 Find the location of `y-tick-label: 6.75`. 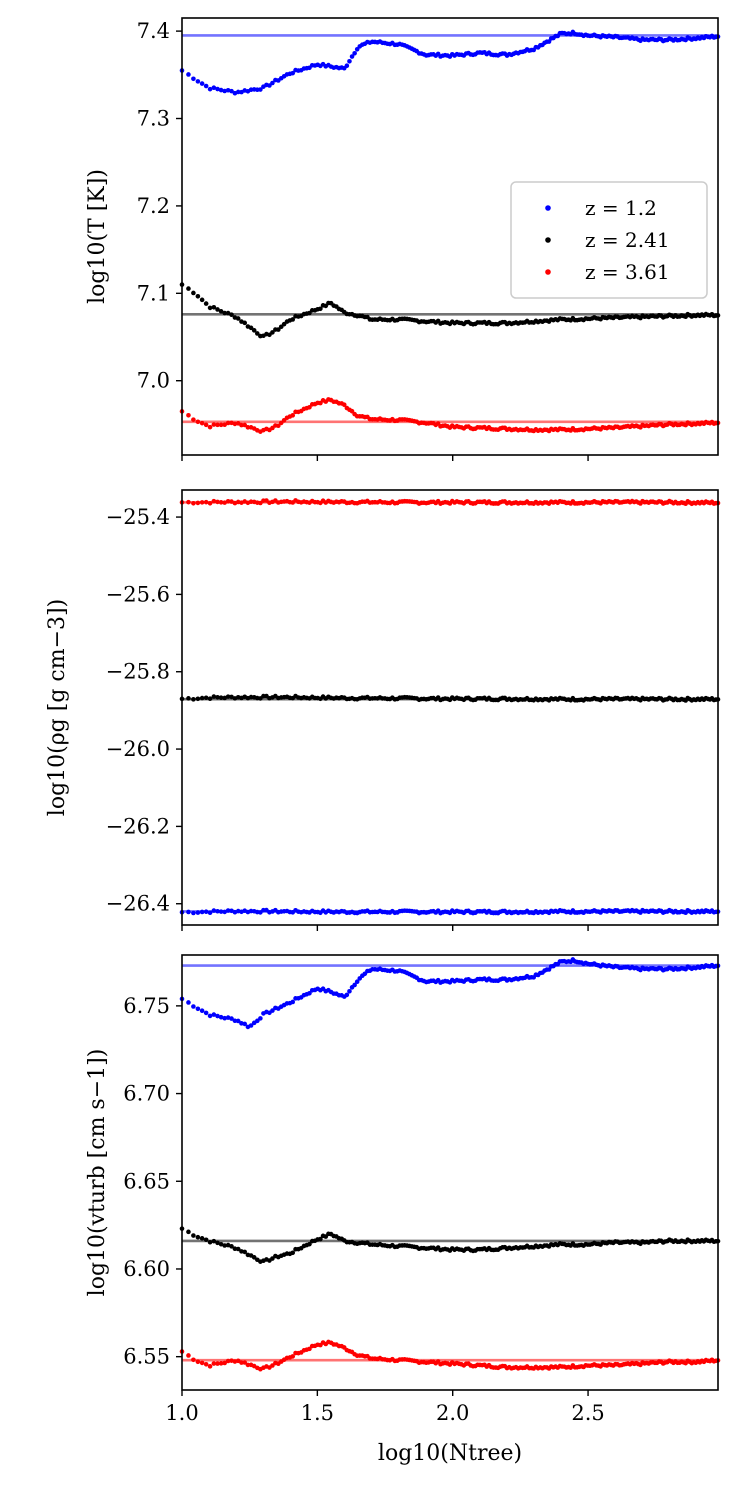

y-tick-label: 6.75 is located at coordinates (146, 1006).